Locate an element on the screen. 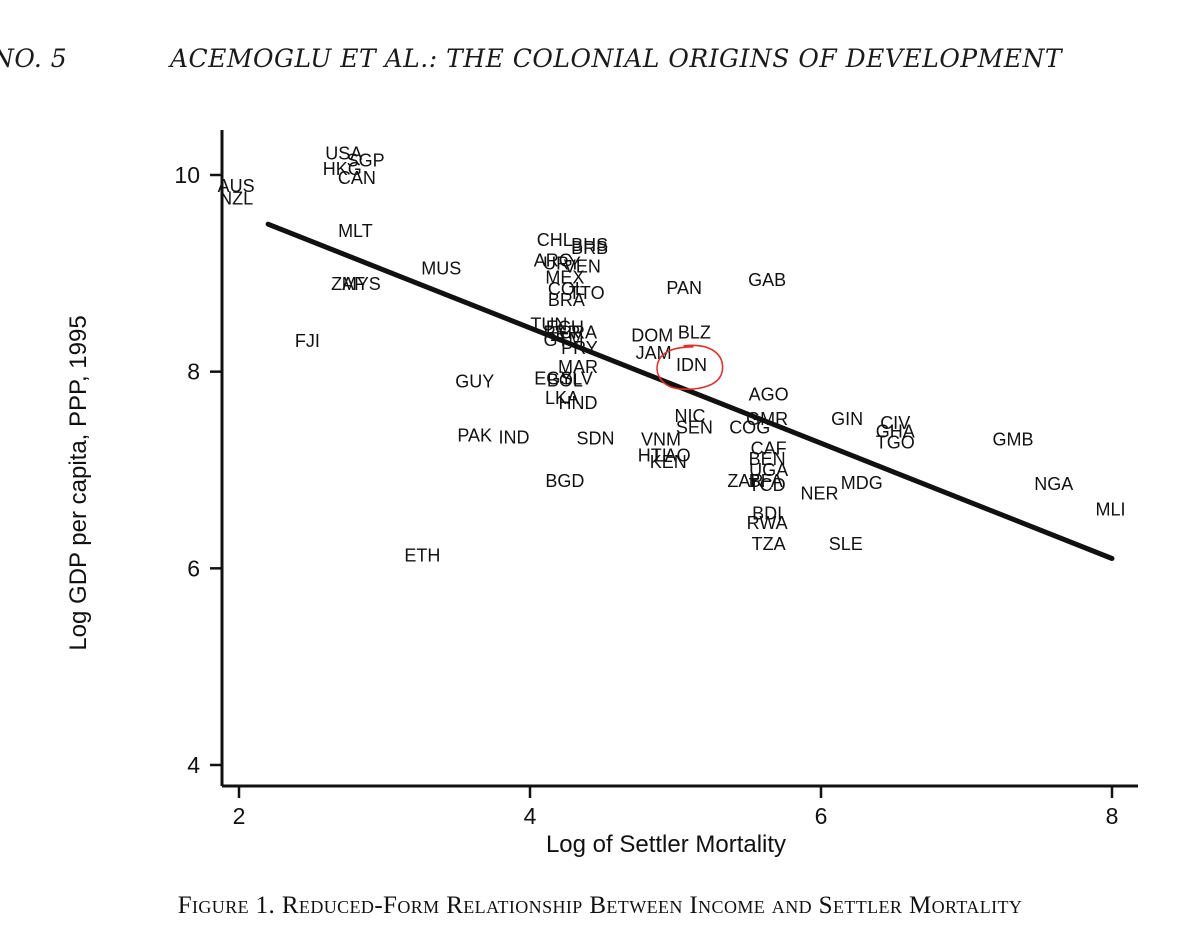 The width and height of the screenshot is (1200, 949). x-tick-label-2: 2 is located at coordinates (239, 816).